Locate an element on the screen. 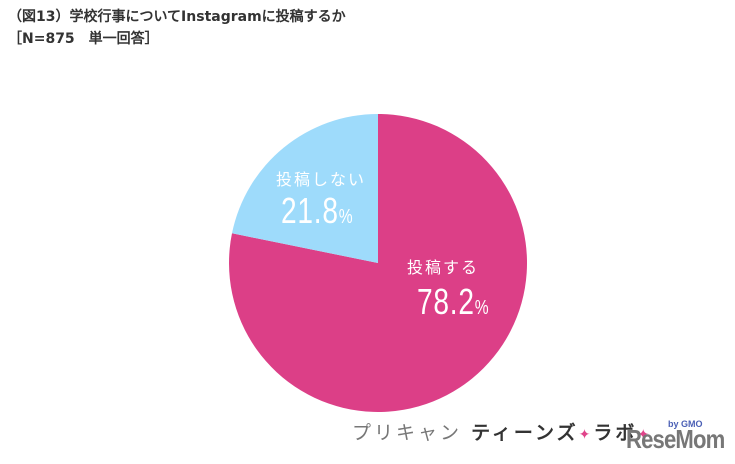 The height and width of the screenshot is (464, 735). slice-label-not-post: 投稿しない is located at coordinates (321, 179).